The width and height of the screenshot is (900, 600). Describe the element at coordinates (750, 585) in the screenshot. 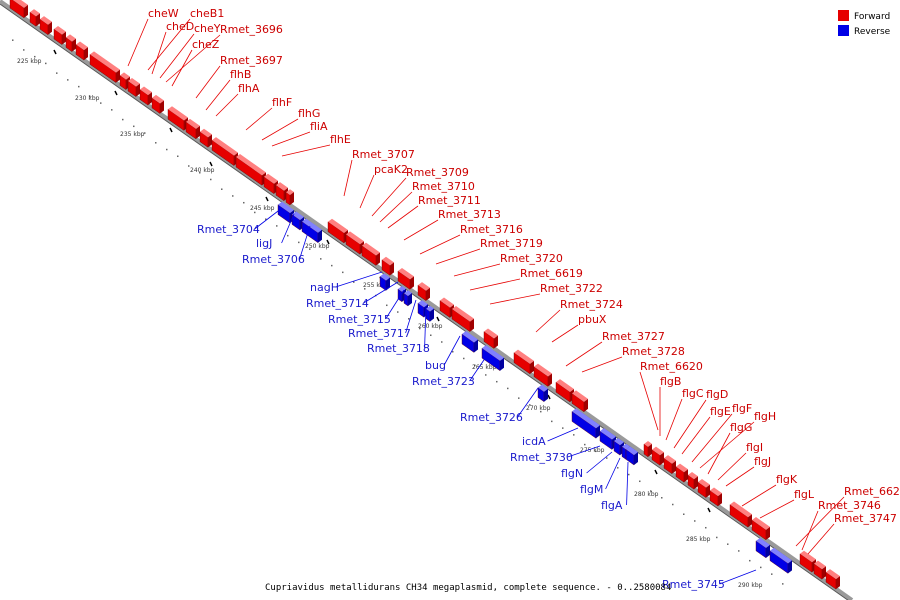

I see `tick-label-13: 290 kbp` at that location.